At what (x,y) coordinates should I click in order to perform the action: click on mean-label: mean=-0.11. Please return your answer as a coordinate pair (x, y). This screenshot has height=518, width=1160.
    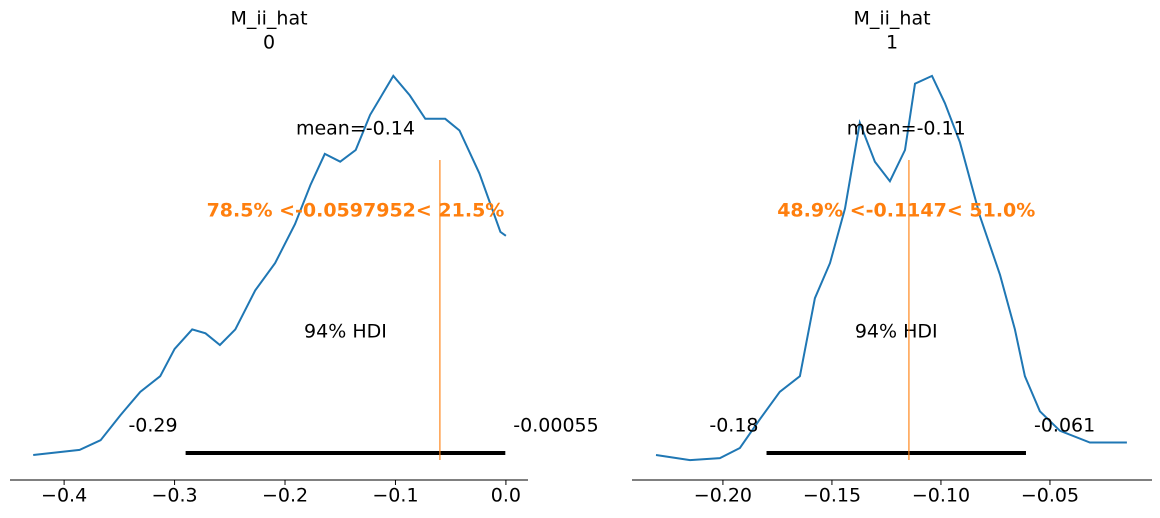
    Looking at the image, I should click on (906, 129).